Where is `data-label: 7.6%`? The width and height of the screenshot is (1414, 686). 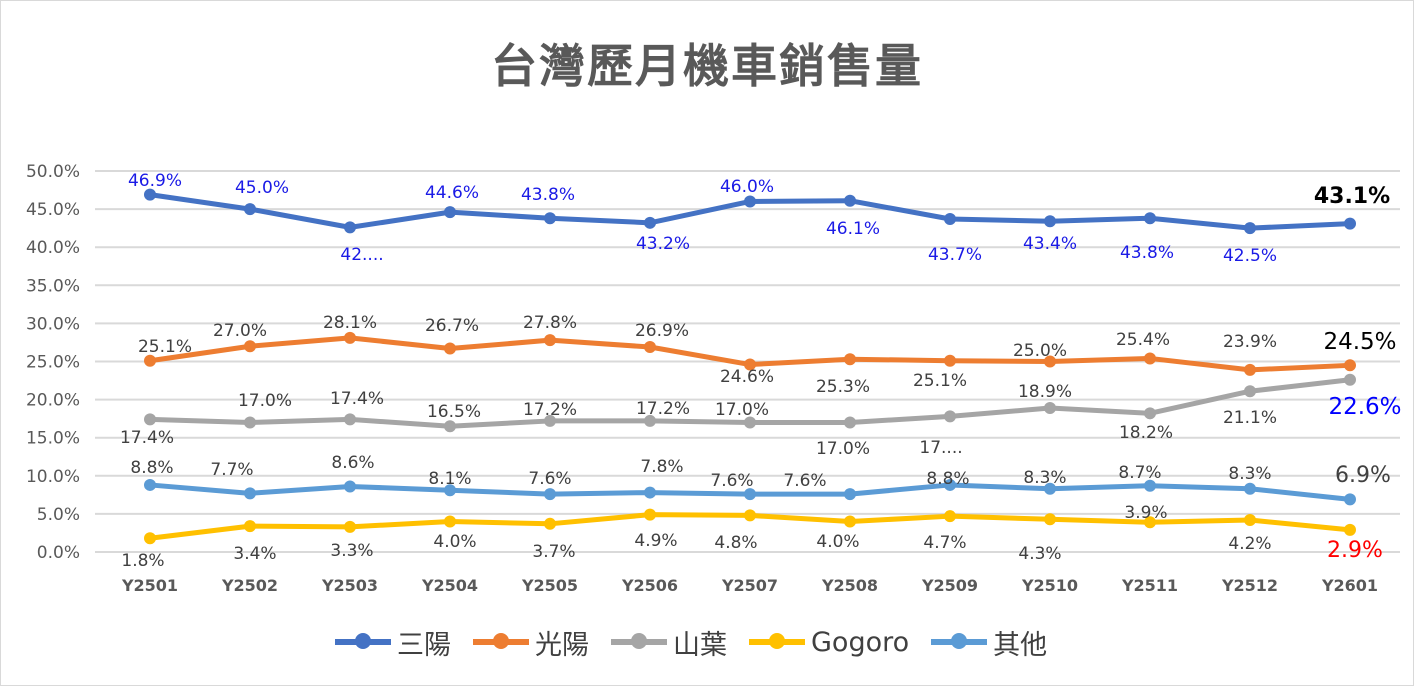 data-label: 7.6% is located at coordinates (731, 481).